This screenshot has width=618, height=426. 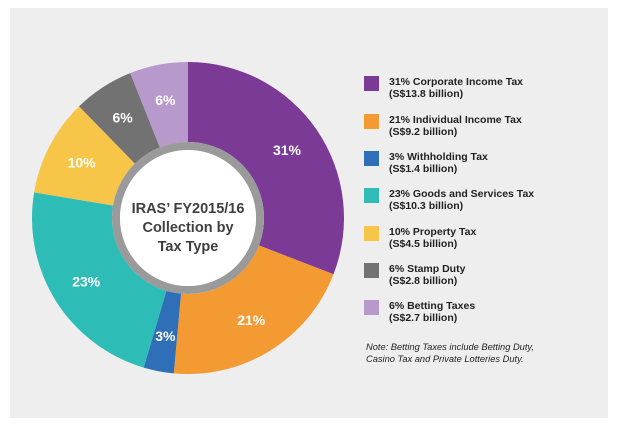 What do you see at coordinates (287, 150) in the screenshot?
I see `slice-percent-label: 31%` at bounding box center [287, 150].